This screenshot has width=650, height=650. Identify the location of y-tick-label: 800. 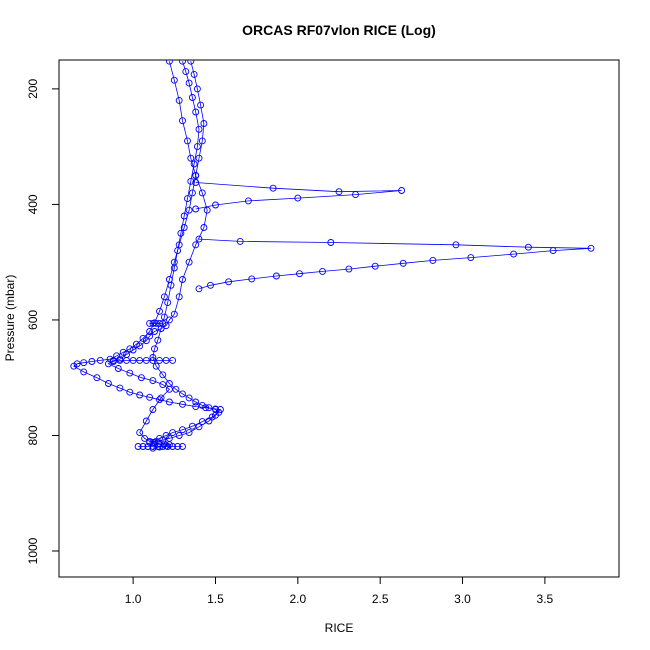
(33, 435).